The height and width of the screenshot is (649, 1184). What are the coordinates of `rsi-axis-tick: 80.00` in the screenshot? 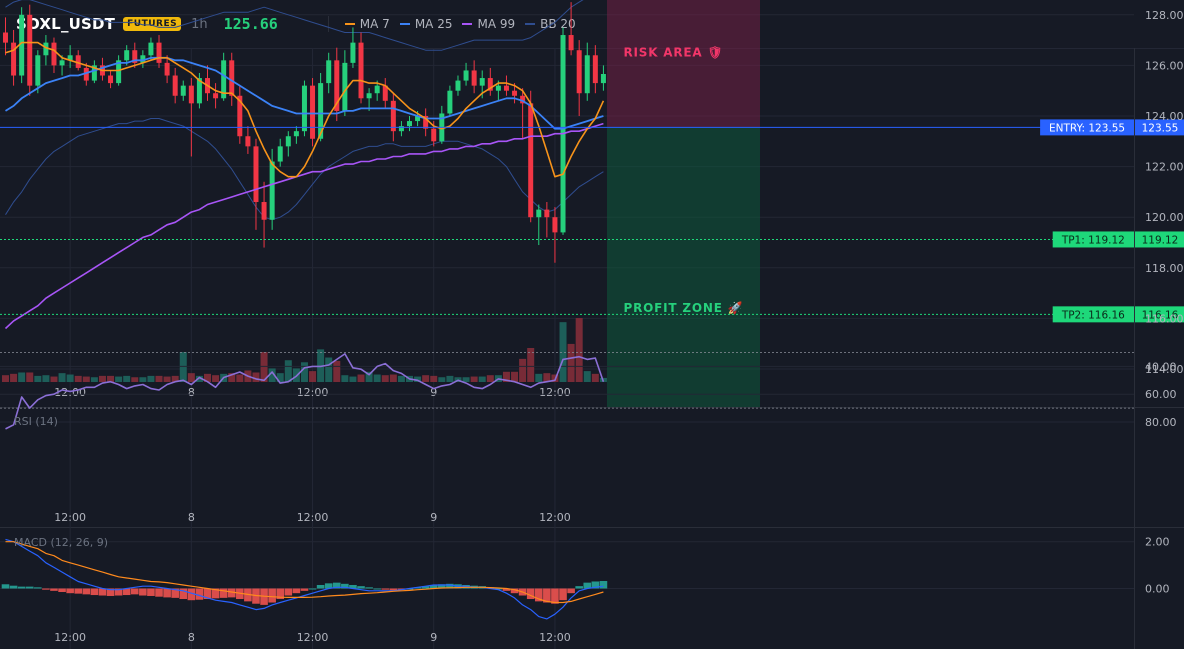 It's located at (1161, 422).